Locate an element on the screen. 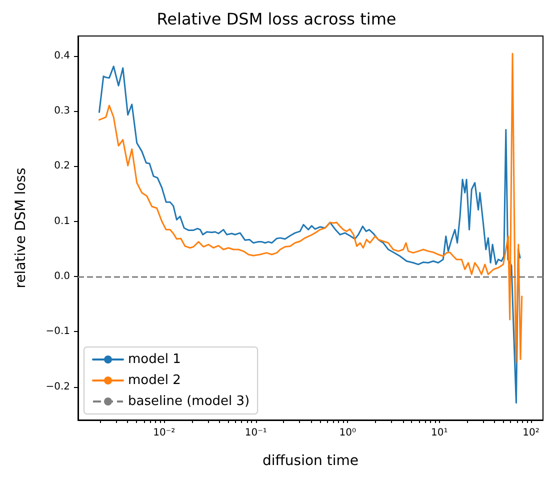  legend-label: baseline (model 3) is located at coordinates (189, 401).